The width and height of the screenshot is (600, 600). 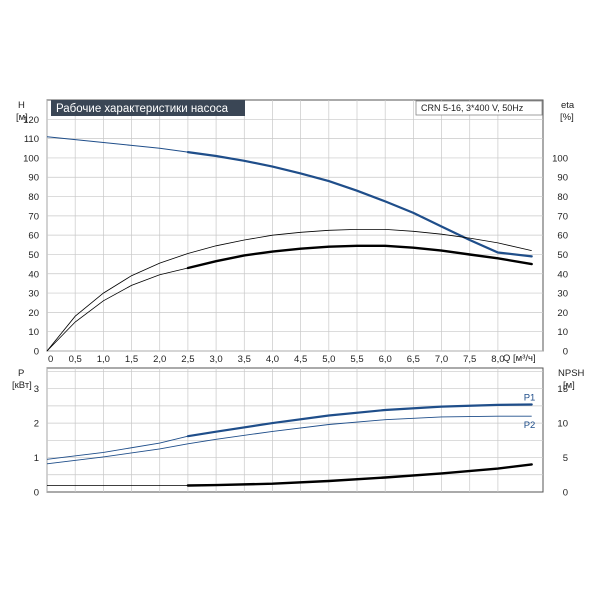 I want to click on left-axis-label-h: H, so click(x=21, y=105).